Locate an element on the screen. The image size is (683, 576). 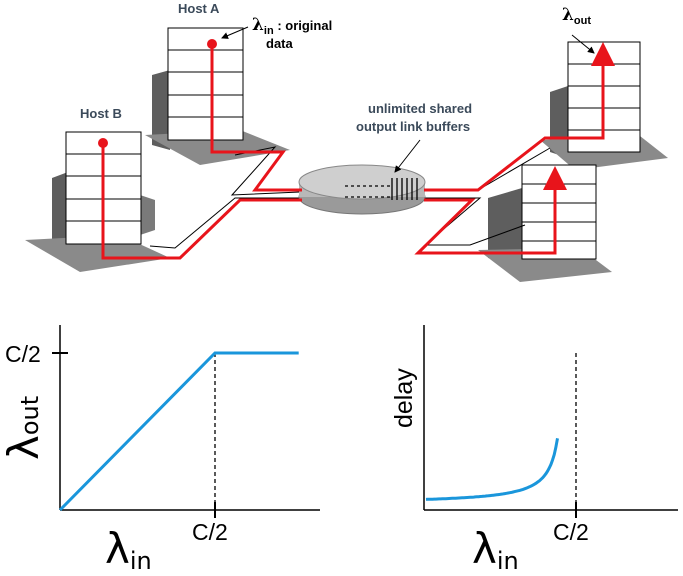
host-b-label: Host B is located at coordinates (101, 113).